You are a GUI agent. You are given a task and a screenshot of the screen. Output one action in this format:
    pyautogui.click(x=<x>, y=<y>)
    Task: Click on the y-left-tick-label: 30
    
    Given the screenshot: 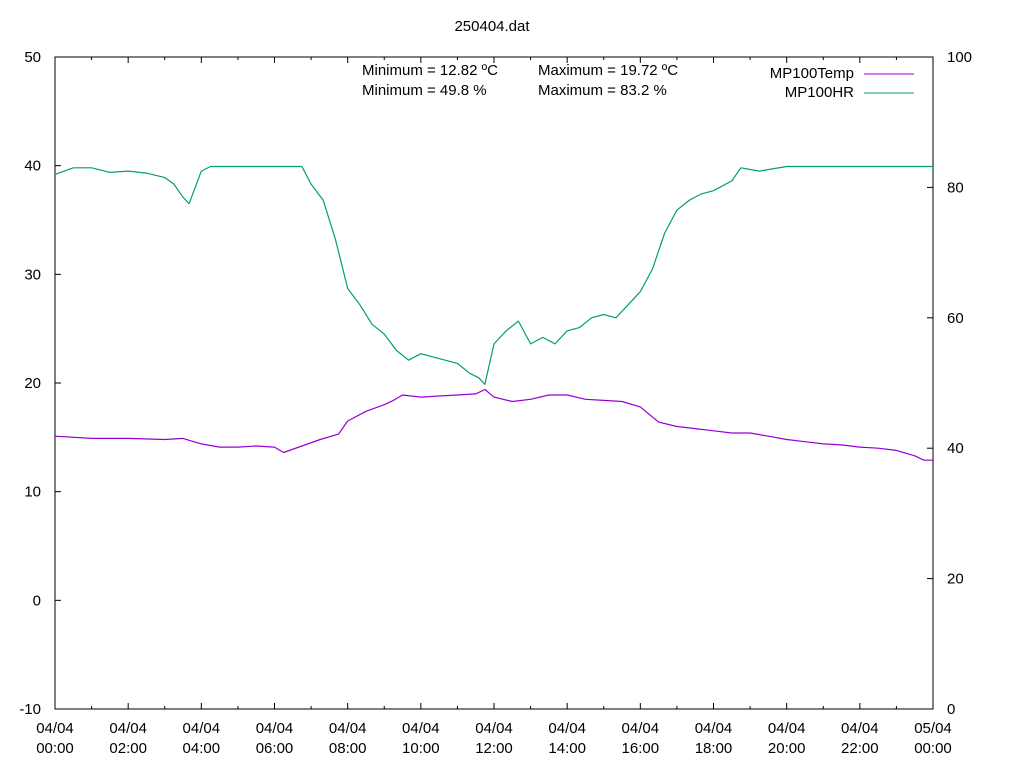 What is the action you would take?
    pyautogui.click(x=32, y=274)
    